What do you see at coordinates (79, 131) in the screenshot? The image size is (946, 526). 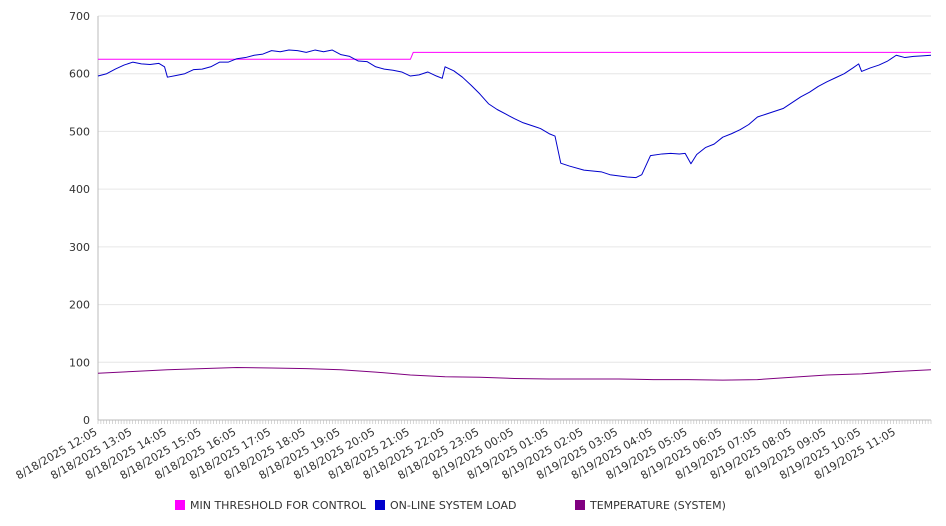 I see `y-tick-label: 500` at bounding box center [79, 131].